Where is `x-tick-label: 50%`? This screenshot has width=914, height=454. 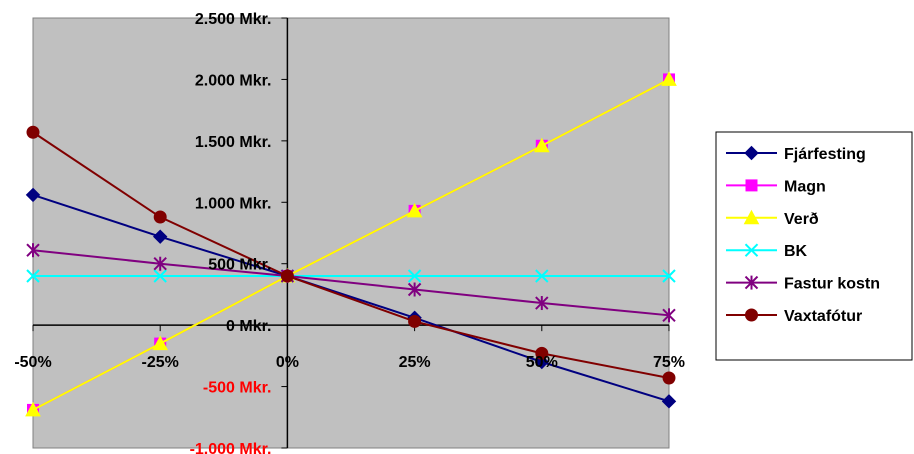 x-tick-label: 50% is located at coordinates (542, 362).